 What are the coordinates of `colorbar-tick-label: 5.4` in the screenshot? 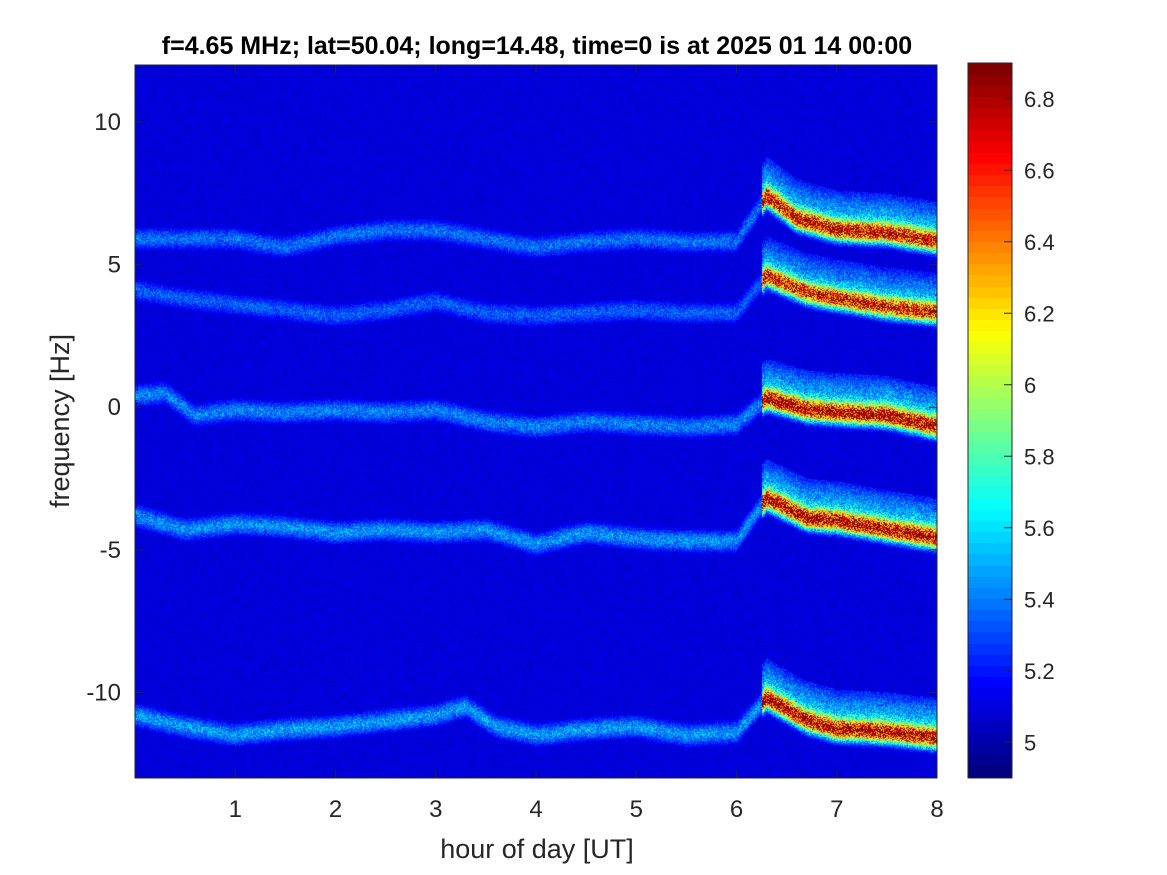 It's located at (1039, 599).